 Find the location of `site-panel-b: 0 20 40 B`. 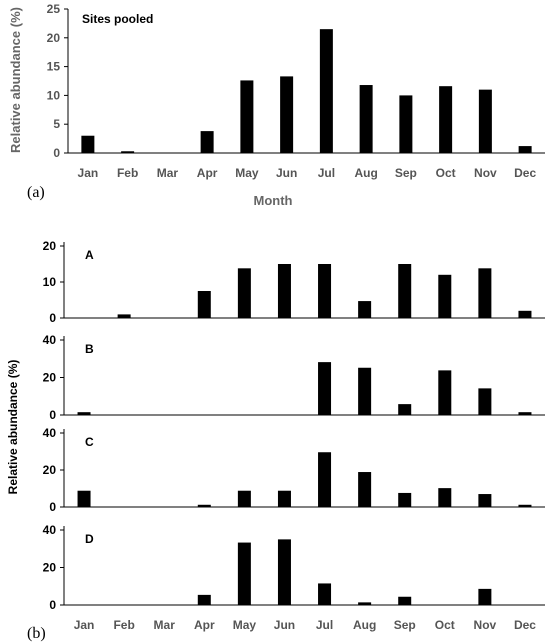

site-panel-b: 0 20 40 B is located at coordinates (294, 377).